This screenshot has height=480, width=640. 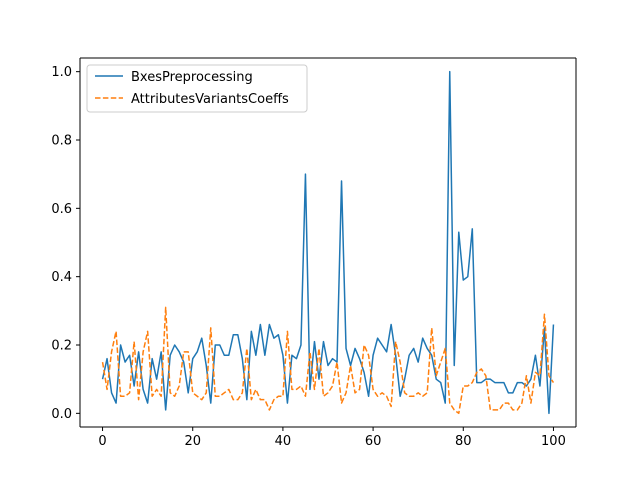 What do you see at coordinates (61, 346) in the screenshot?
I see `y-tick-label: 0.2` at bounding box center [61, 346].